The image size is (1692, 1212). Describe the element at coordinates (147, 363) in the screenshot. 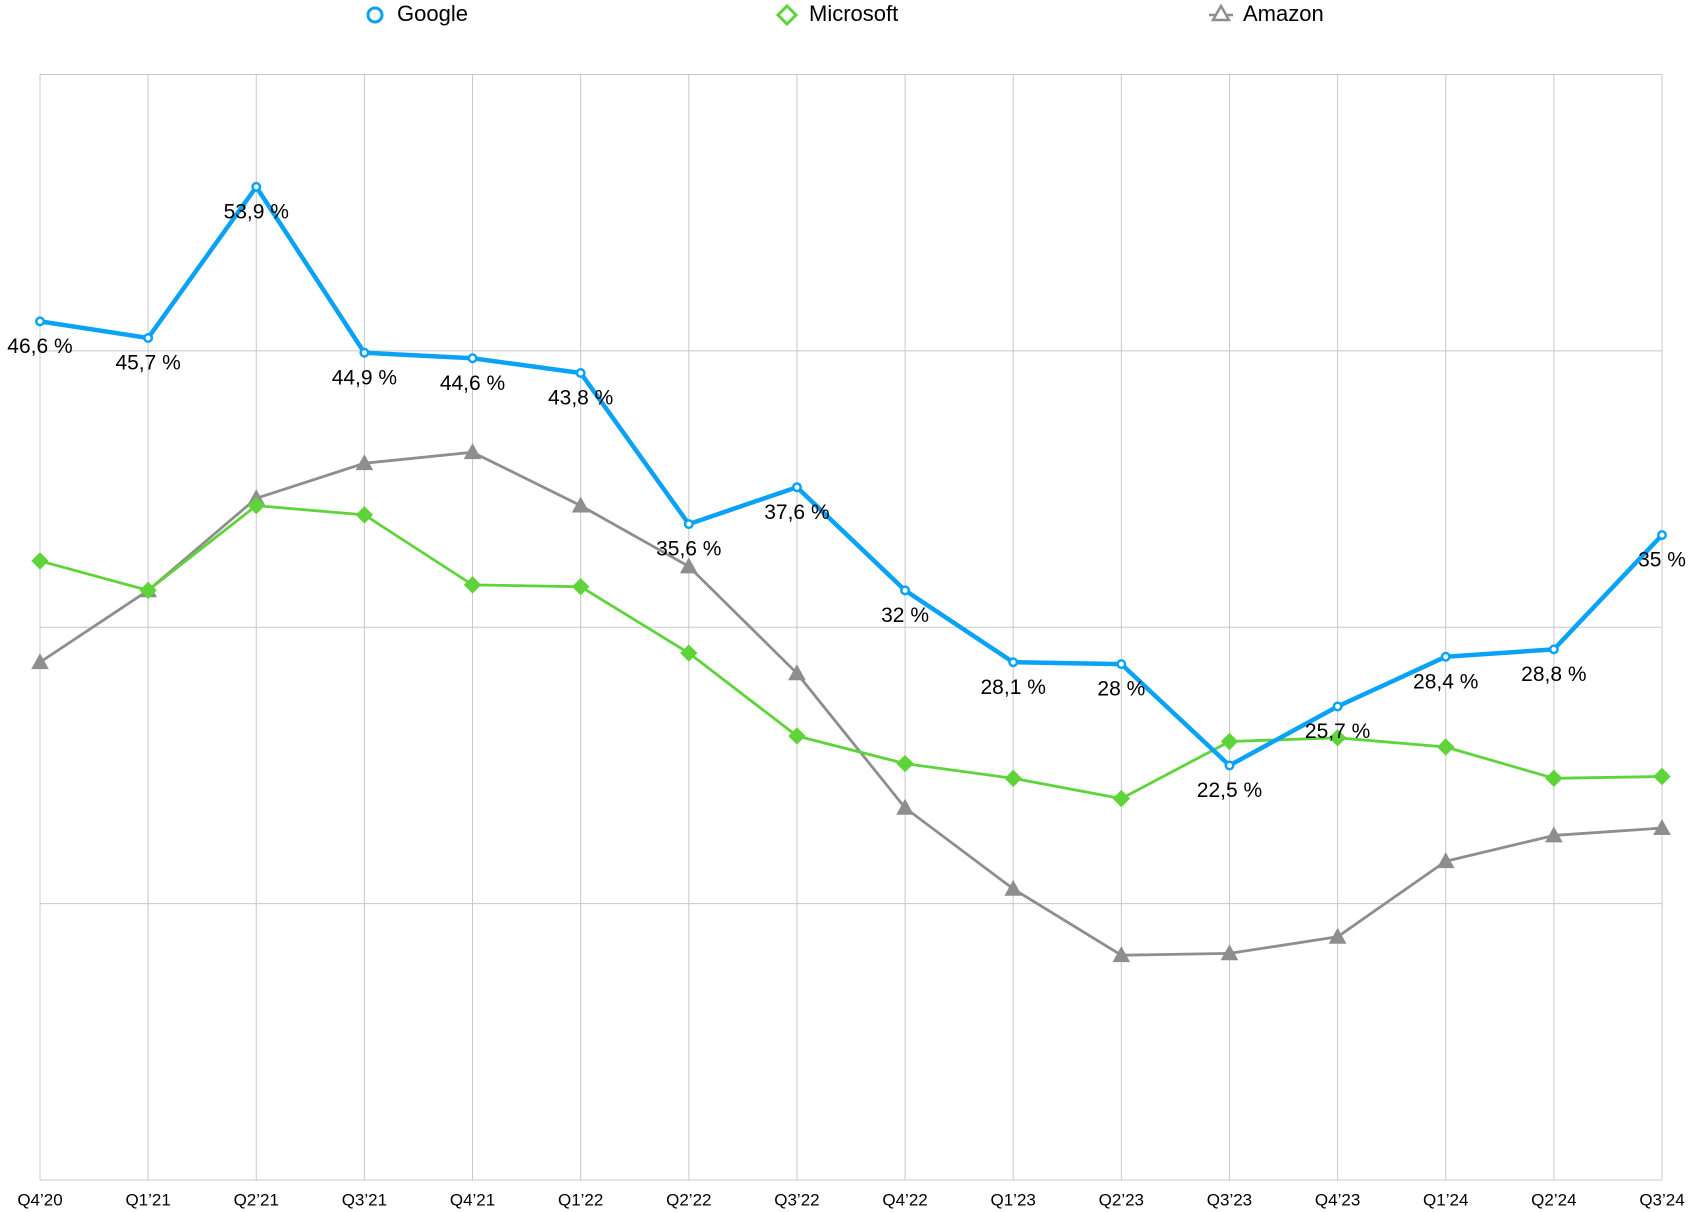

I see `data-label: 45,7 %` at that location.